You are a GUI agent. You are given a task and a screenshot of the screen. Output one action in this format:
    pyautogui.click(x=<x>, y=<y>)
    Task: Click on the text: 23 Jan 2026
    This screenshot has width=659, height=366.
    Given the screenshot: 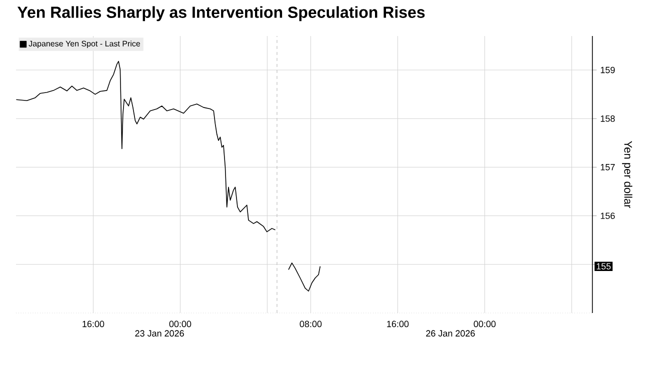 What is the action you would take?
    pyautogui.click(x=159, y=333)
    